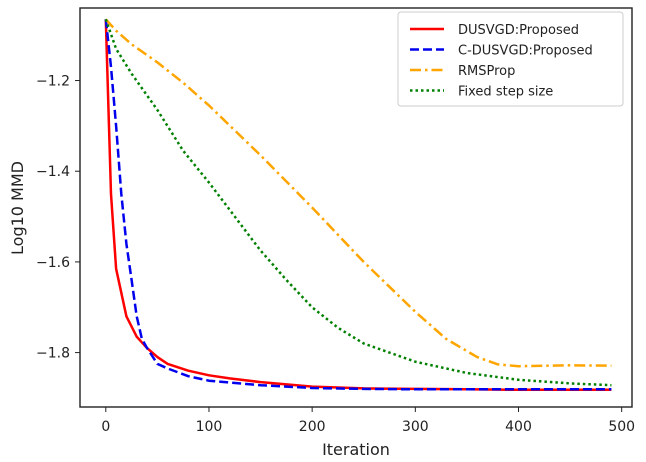  Describe the element at coordinates (53, 354) in the screenshot. I see `y-tick-label: −1.8` at that location.